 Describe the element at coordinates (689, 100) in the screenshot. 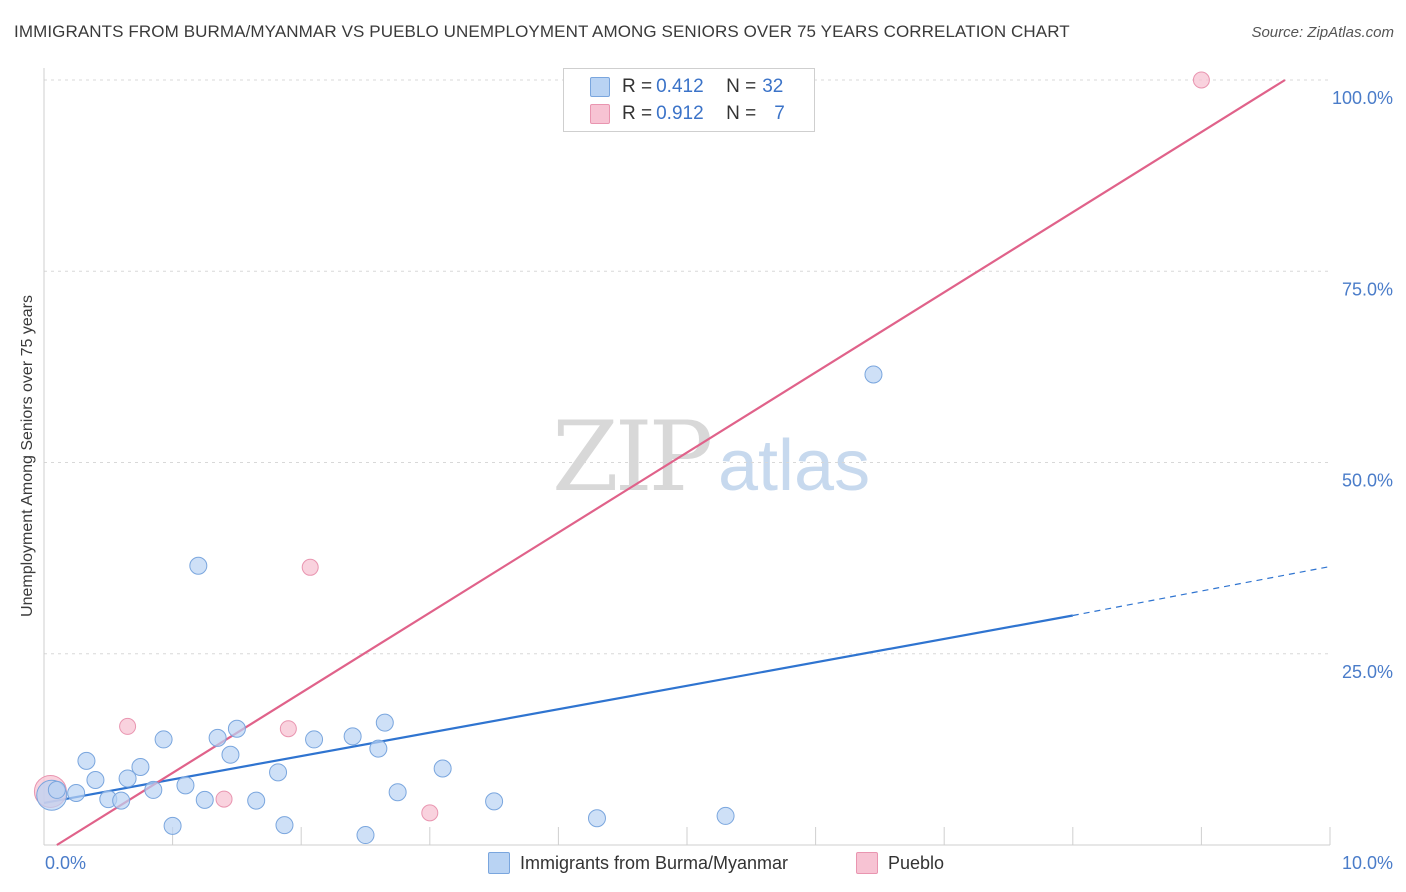

I see `correlation-legend: R = 0.412 N = 32 R = 0.912 N = 7` at that location.